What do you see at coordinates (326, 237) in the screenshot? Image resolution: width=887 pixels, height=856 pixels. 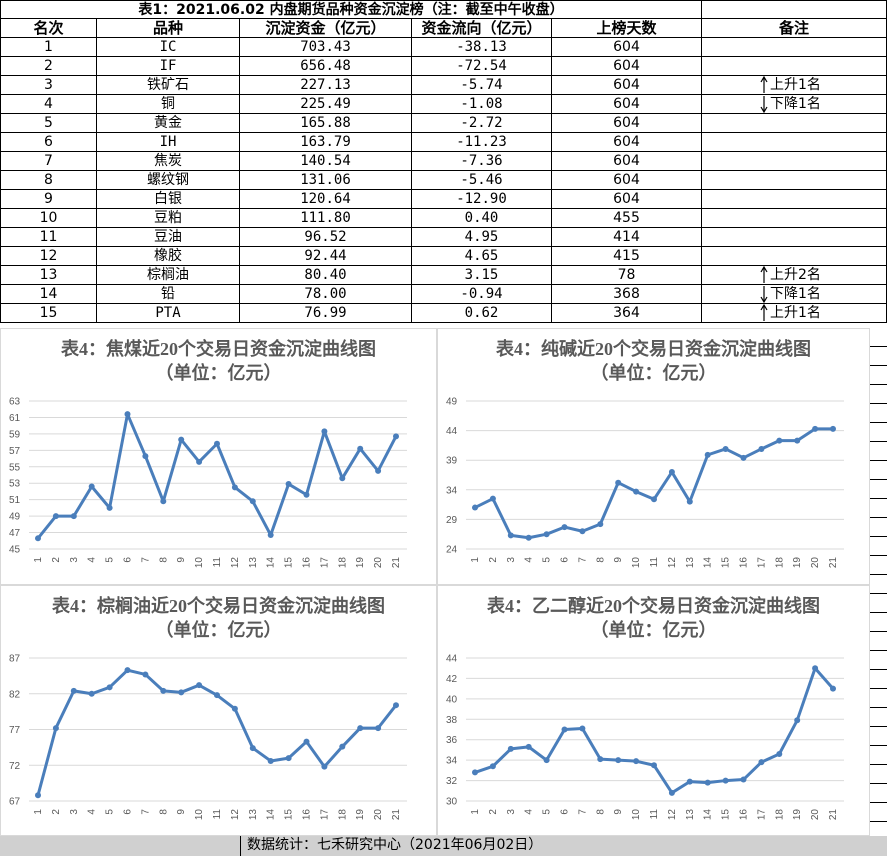 I see `table-cell: 96.52` at bounding box center [326, 237].